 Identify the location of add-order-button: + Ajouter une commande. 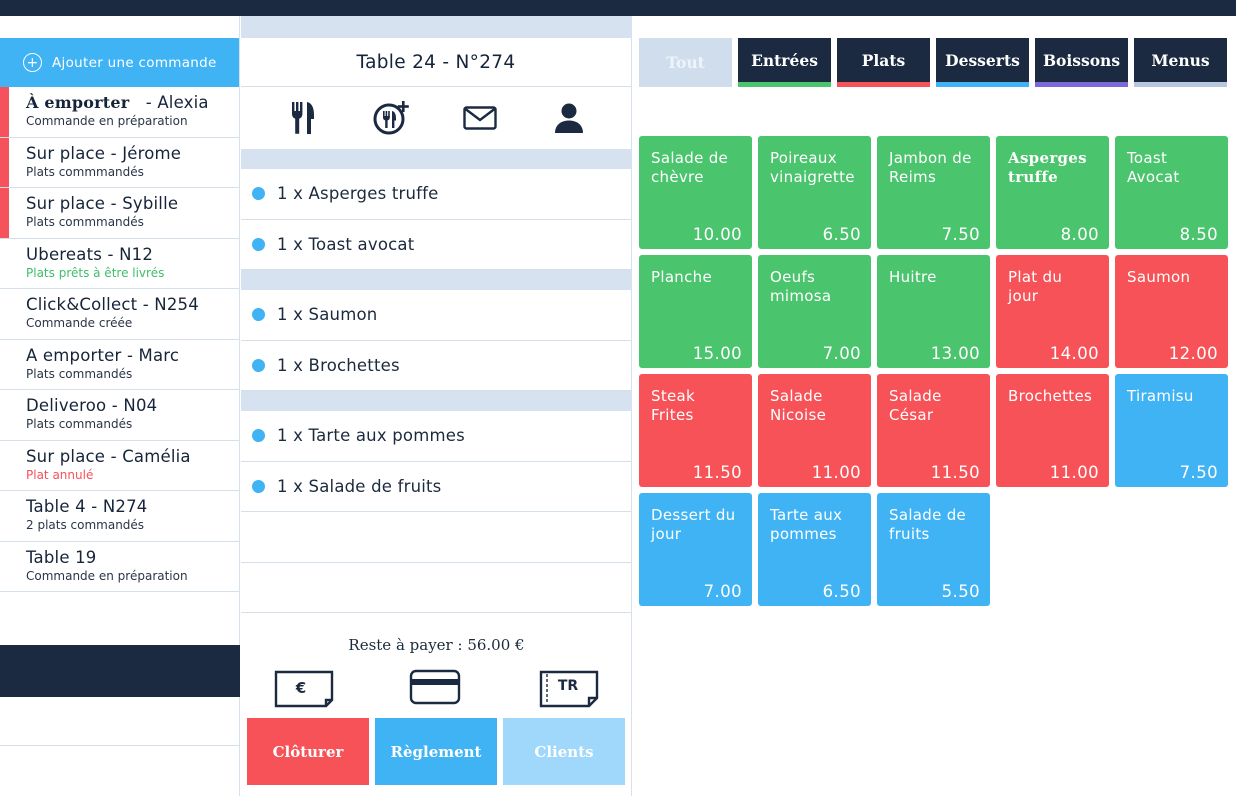
(119, 62).